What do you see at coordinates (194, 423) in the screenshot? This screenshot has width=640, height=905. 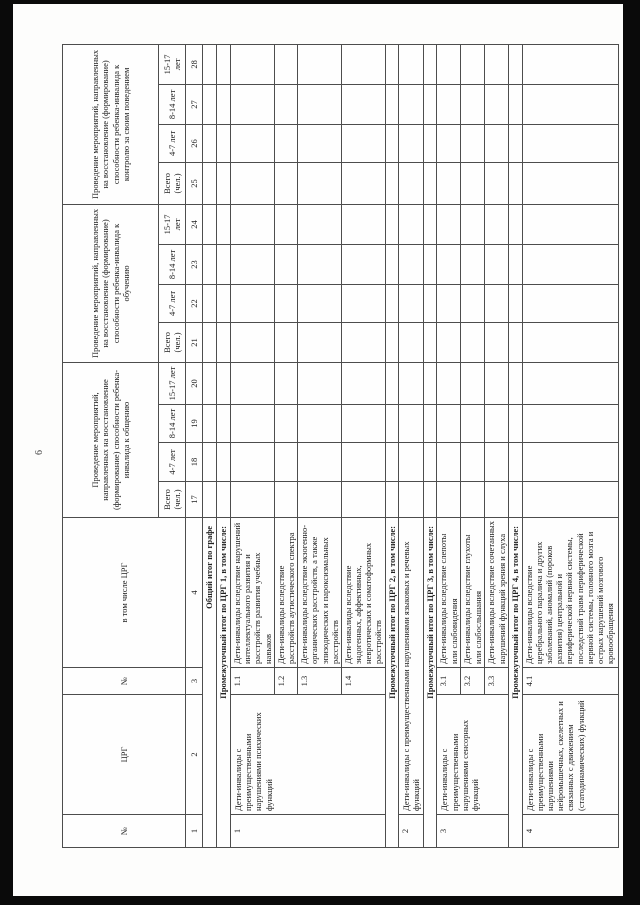 I see `col-number: 19` at bounding box center [194, 423].